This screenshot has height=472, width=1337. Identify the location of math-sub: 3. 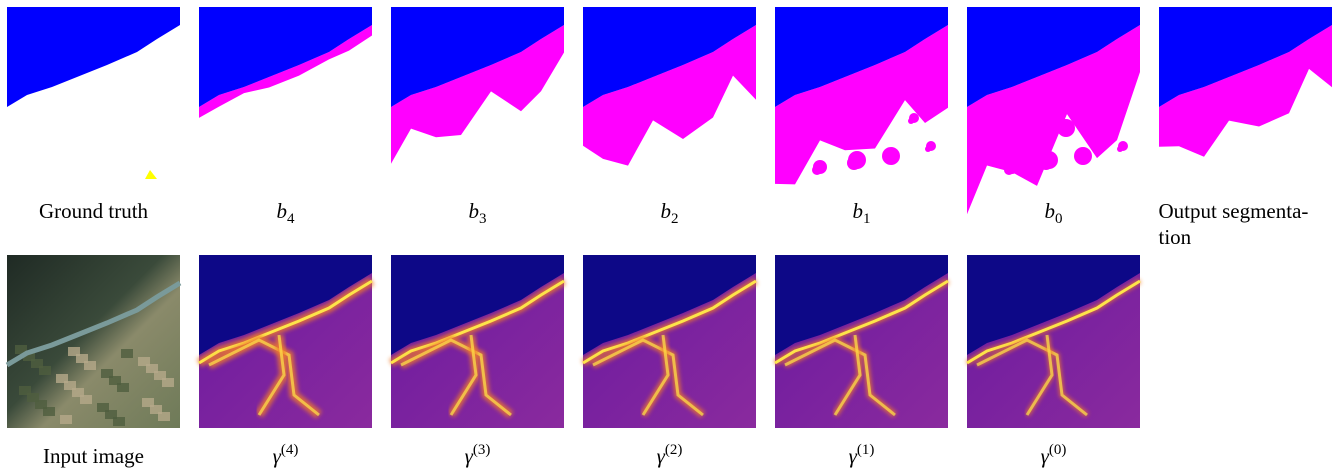
(483, 219).